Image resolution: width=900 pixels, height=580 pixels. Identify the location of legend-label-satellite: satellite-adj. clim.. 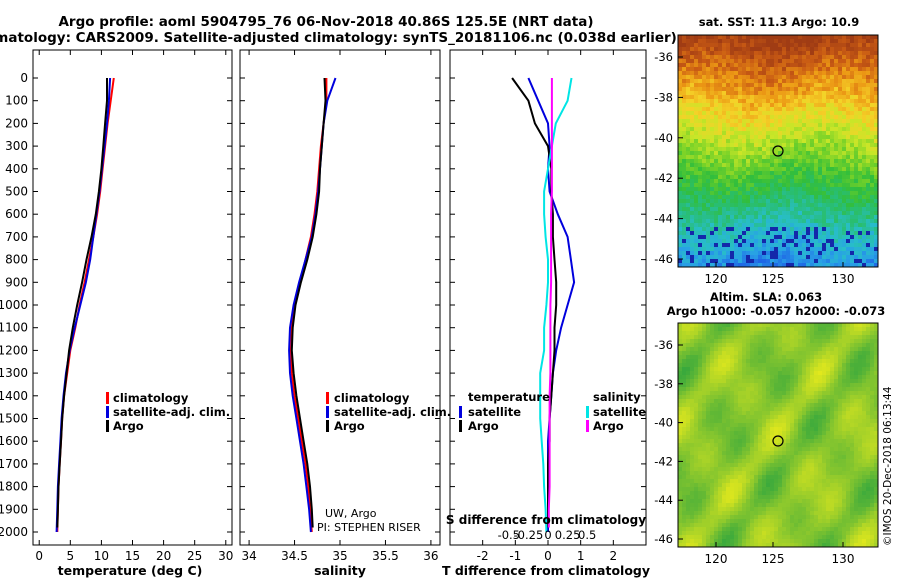
(392, 412).